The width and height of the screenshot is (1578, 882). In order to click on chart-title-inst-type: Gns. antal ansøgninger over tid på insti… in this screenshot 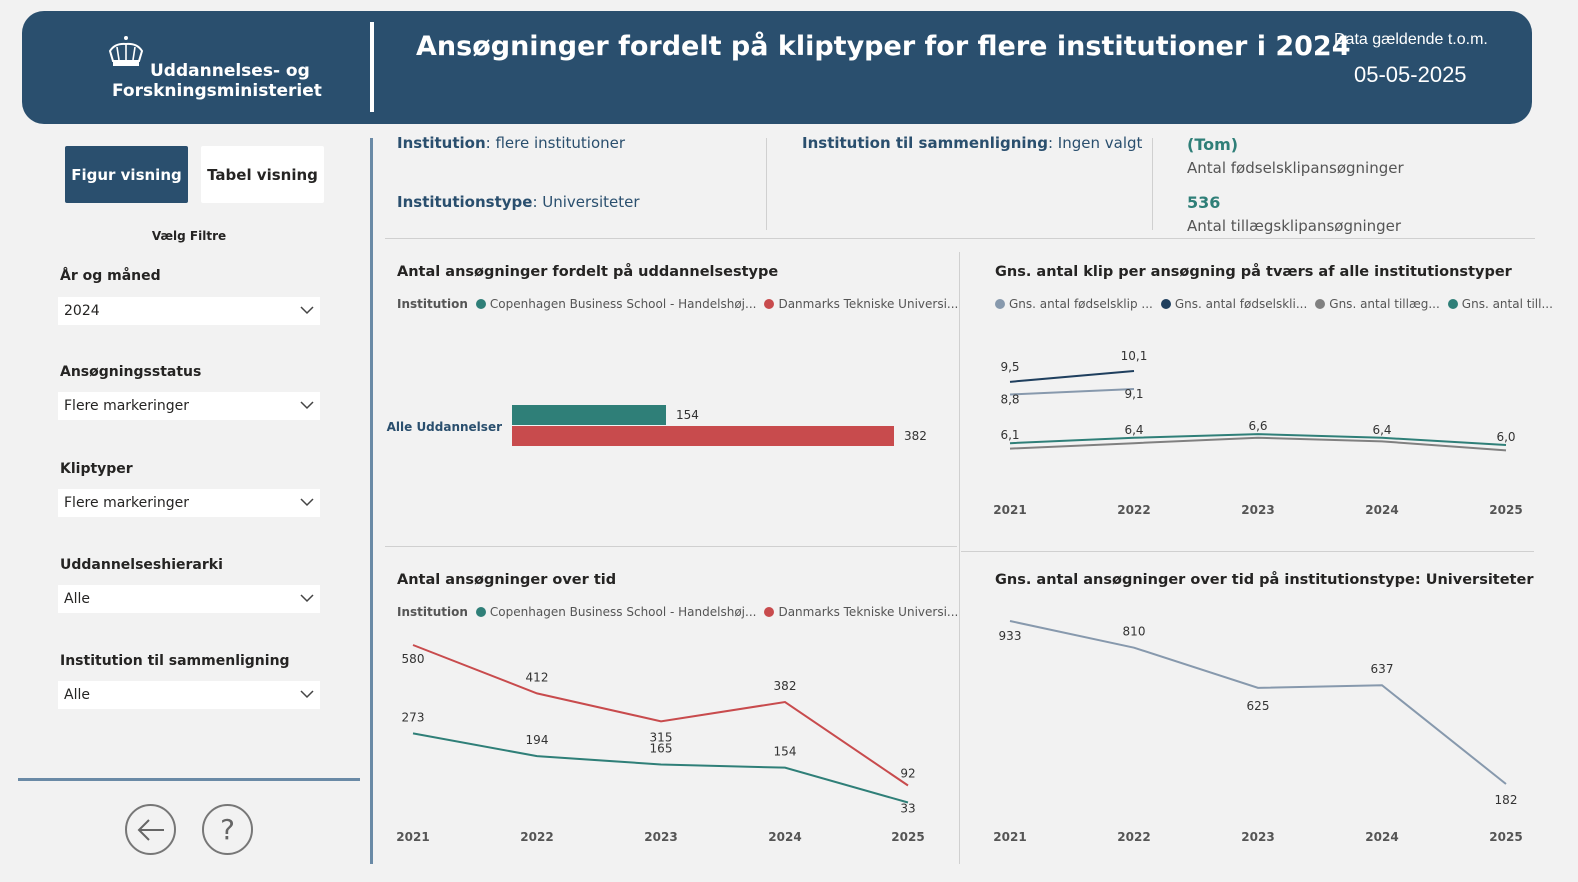, I will do `click(1264, 580)`.